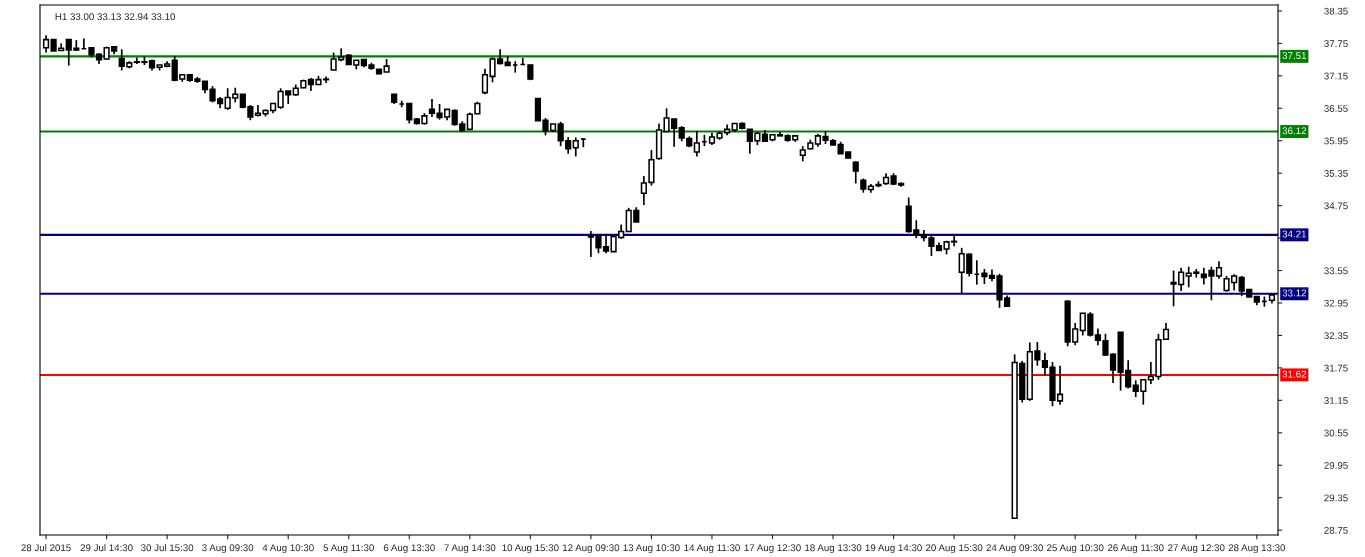 This screenshot has height=557, width=1365. I want to click on y-tick-label: 31.15, so click(1336, 400).